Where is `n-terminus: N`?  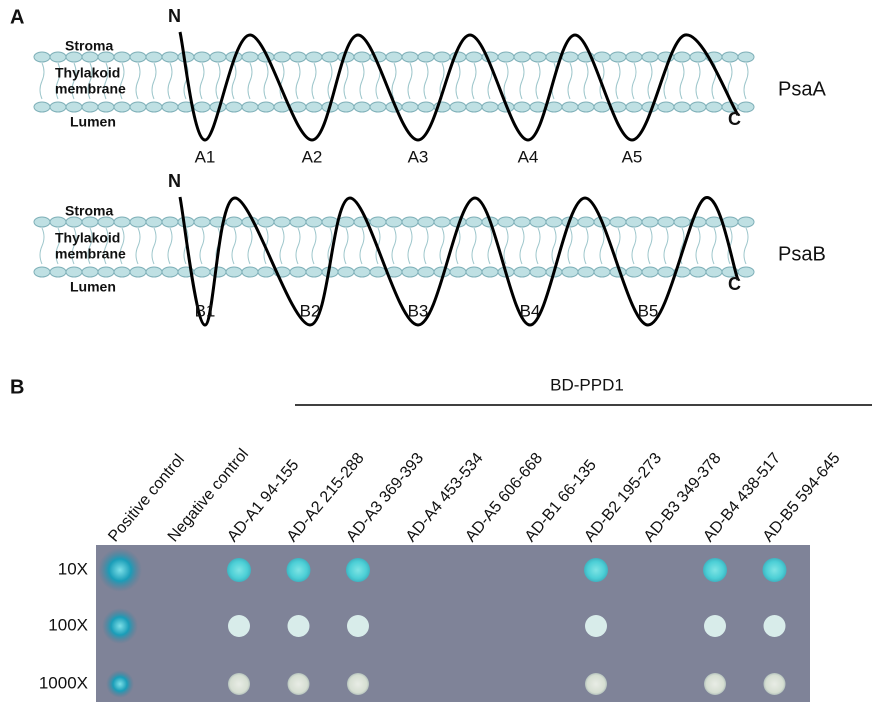 n-terminus: N is located at coordinates (174, 16).